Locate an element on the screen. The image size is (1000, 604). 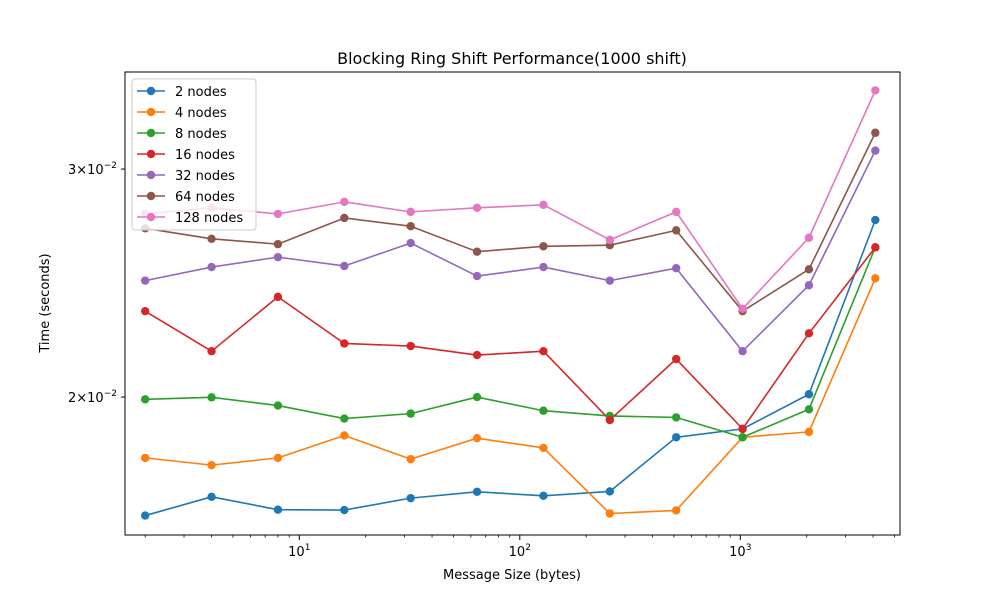
x-tick-label: 10¹ is located at coordinates (299, 551).